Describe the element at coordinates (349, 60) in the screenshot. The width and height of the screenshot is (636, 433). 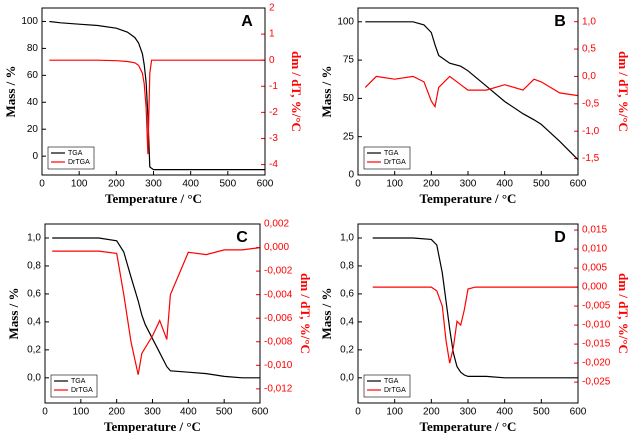
I see `y-tick-label: 75` at that location.